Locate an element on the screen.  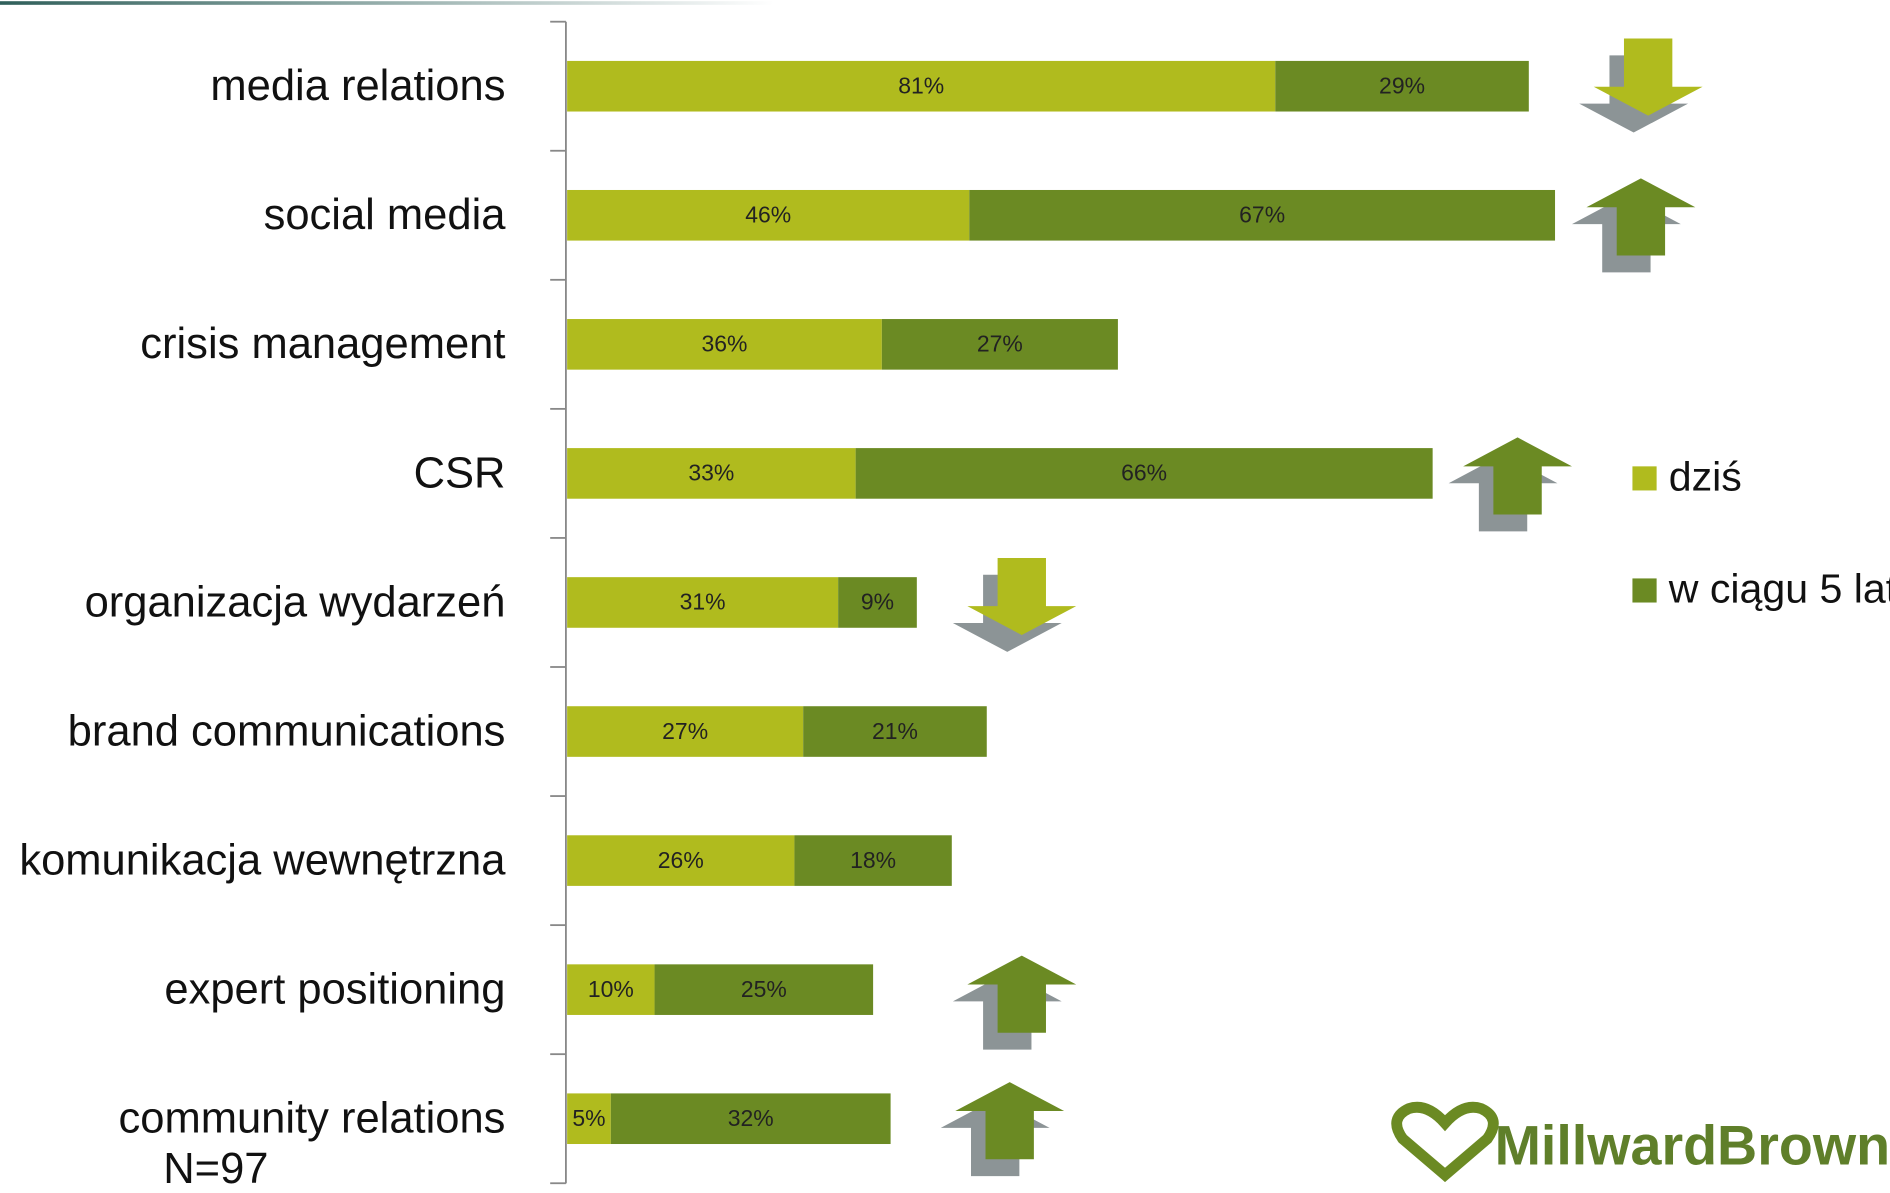
value-label: 36% is located at coordinates (725, 344).